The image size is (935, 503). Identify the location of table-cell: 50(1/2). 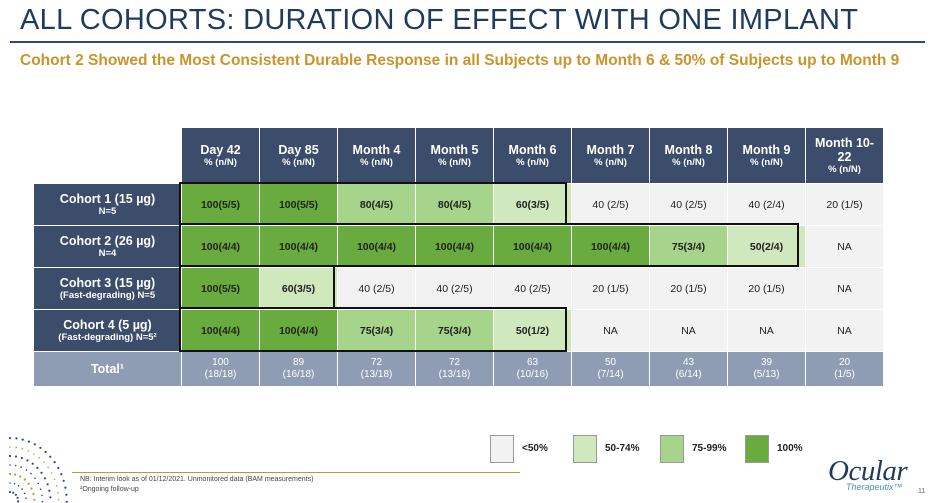
(532, 330).